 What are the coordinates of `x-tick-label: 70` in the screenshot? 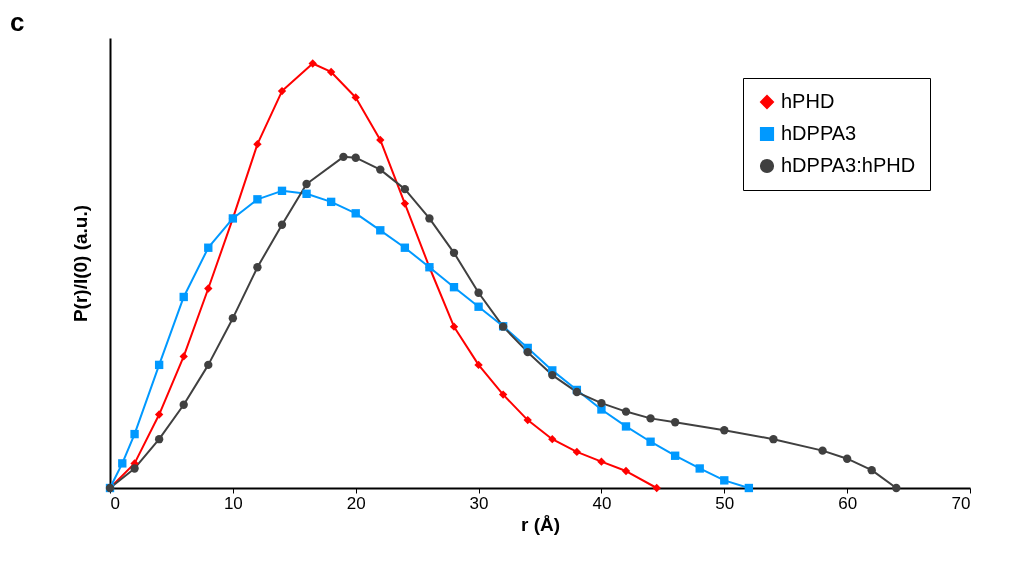 It's located at (961, 503).